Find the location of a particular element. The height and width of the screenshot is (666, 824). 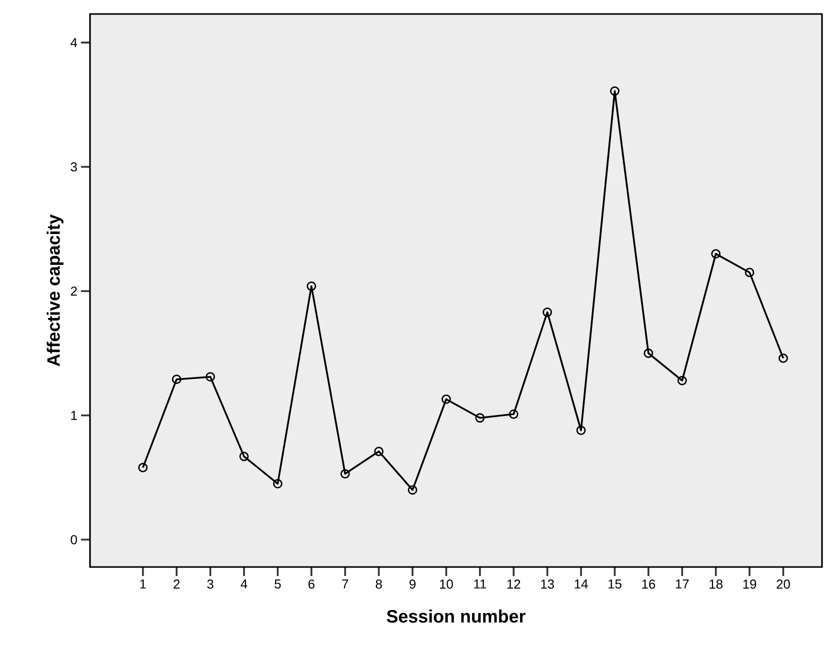

x-tick-label: 3 is located at coordinates (210, 584).